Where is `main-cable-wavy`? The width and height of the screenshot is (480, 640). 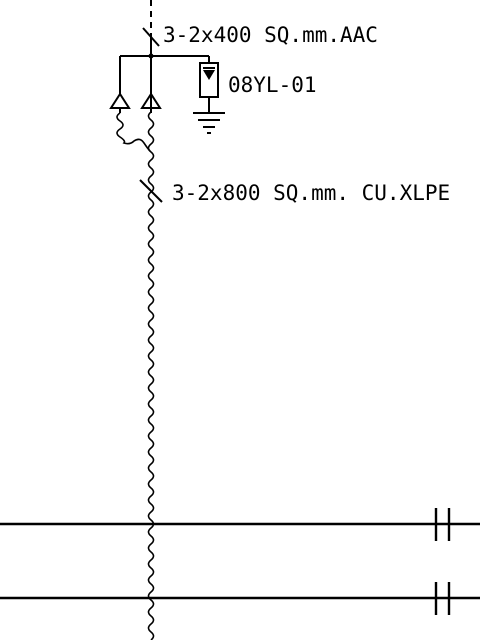
main-cable-wavy is located at coordinates (151, 375).